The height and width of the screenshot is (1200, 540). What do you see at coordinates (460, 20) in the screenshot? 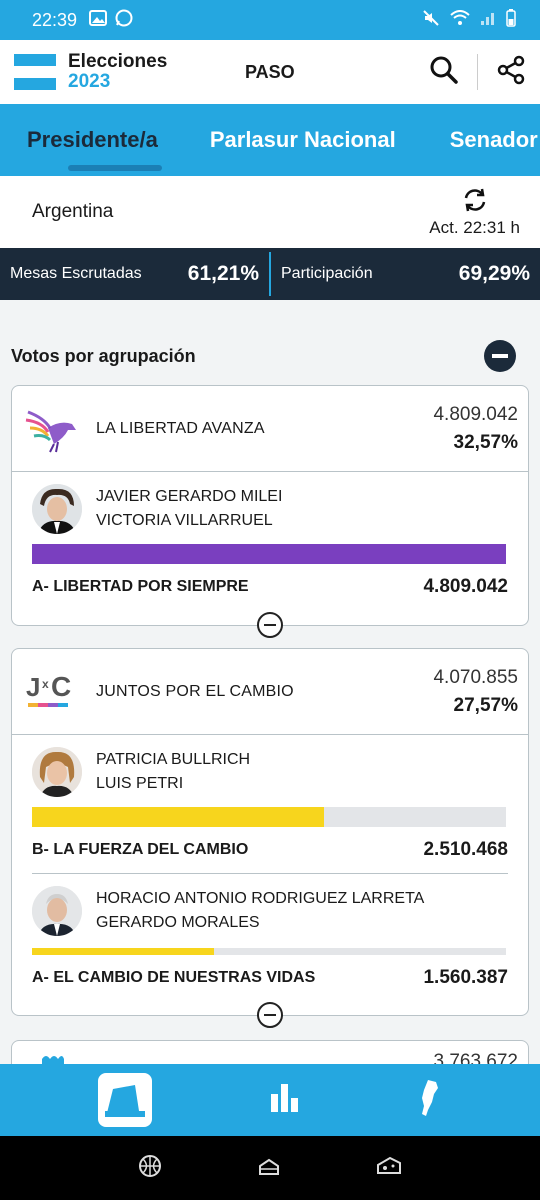
I see `wifi-icon` at bounding box center [460, 20].